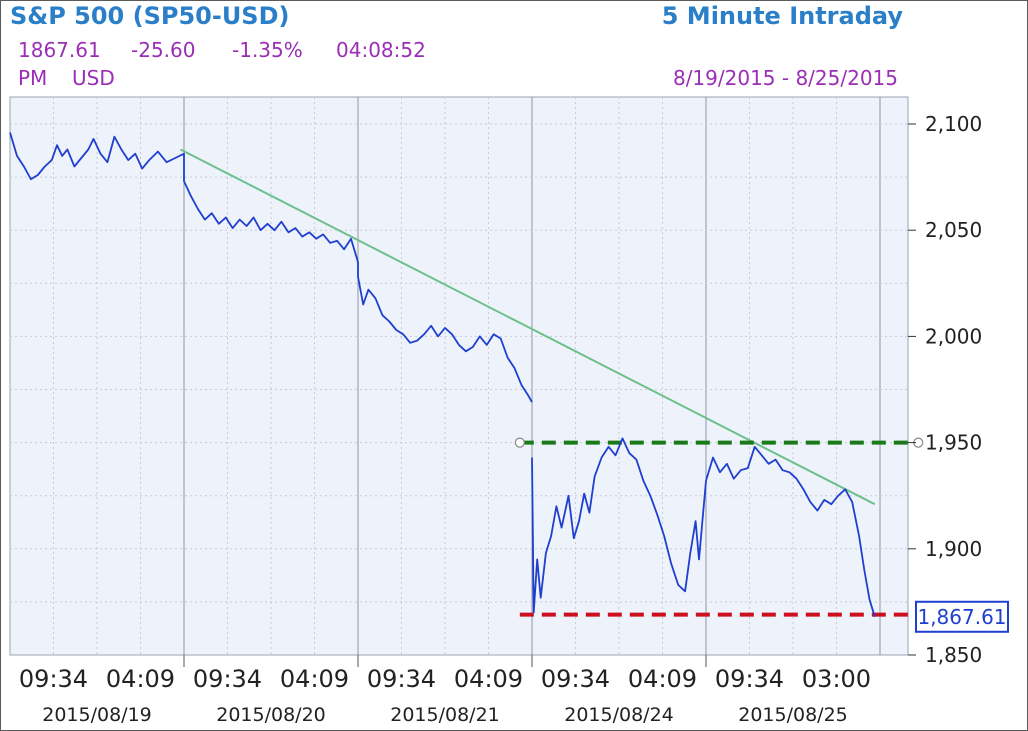 Image resolution: width=1028 pixels, height=731 pixels. I want to click on last-price: 1867.61, so click(59, 50).